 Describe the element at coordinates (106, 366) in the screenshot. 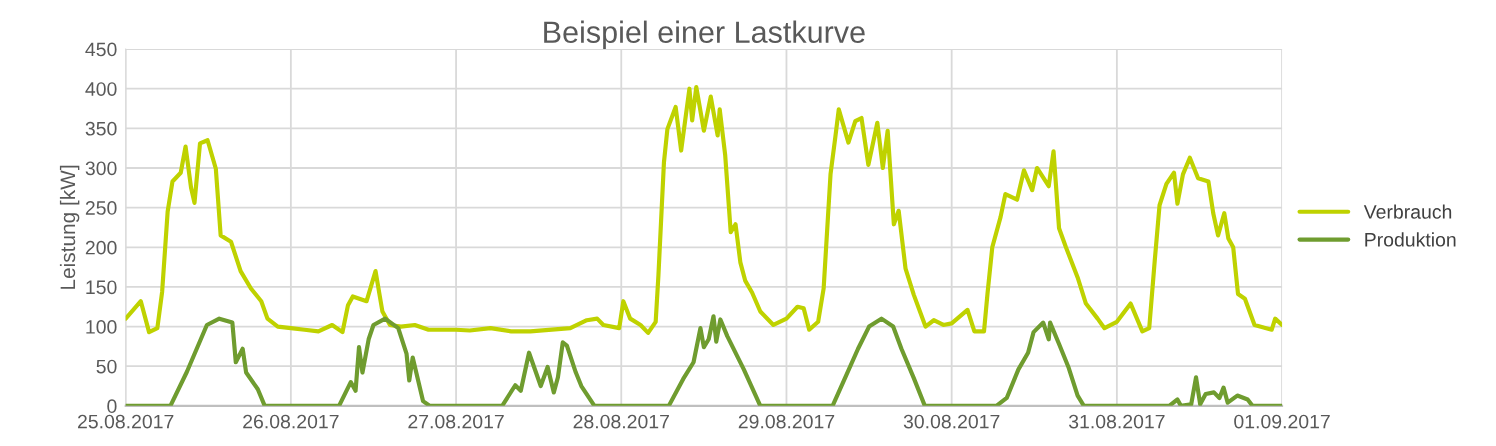

I see `y-tick-label: 50` at that location.